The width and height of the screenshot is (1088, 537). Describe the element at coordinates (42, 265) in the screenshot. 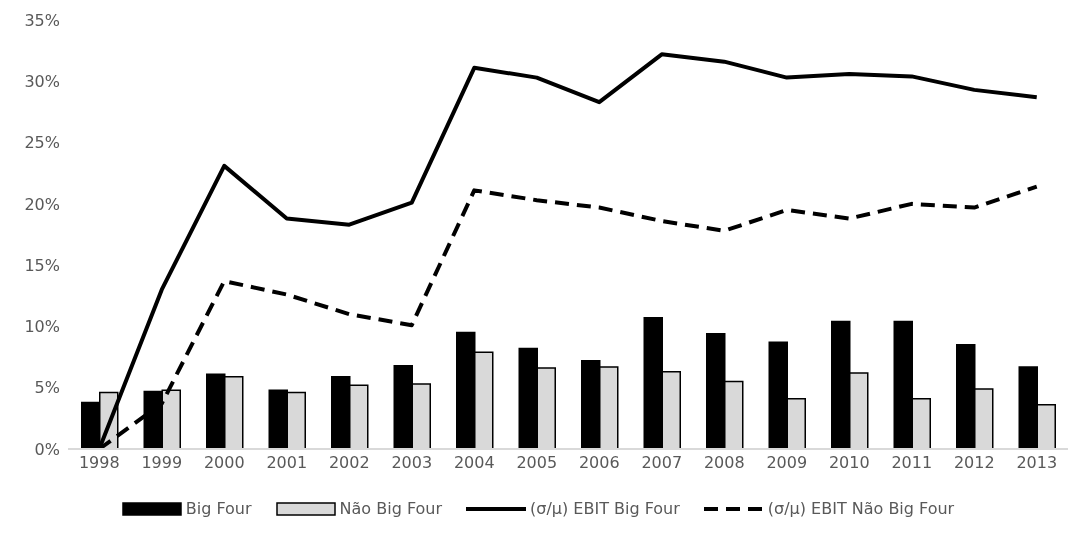

I see `y-tick-label: 15%` at that location.